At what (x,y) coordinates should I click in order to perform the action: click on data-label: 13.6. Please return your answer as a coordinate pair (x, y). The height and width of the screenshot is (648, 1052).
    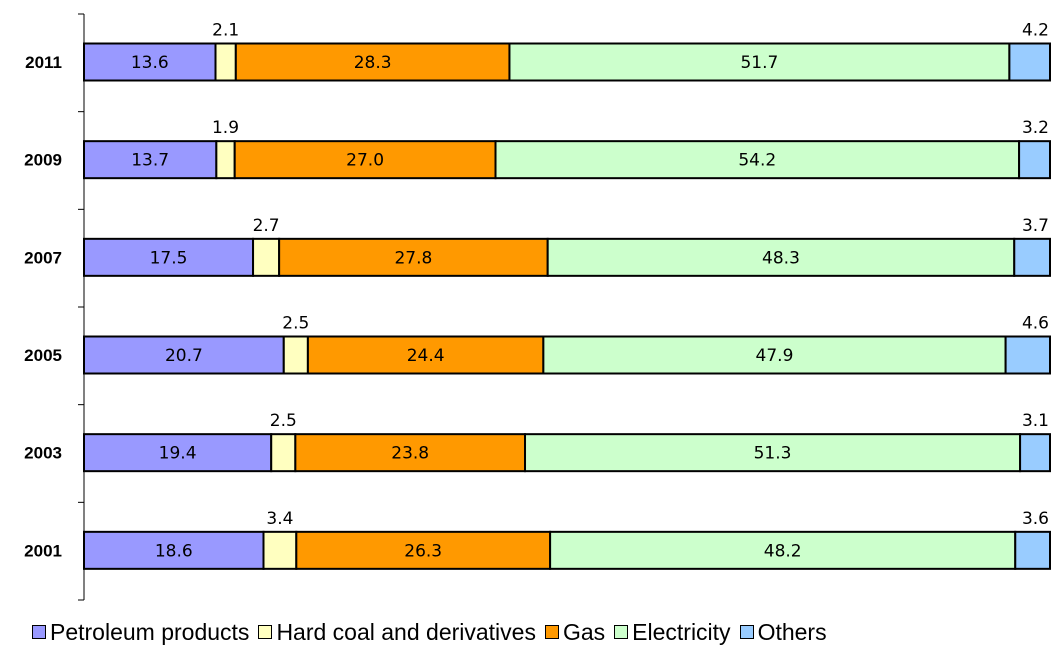
    Looking at the image, I should click on (150, 63).